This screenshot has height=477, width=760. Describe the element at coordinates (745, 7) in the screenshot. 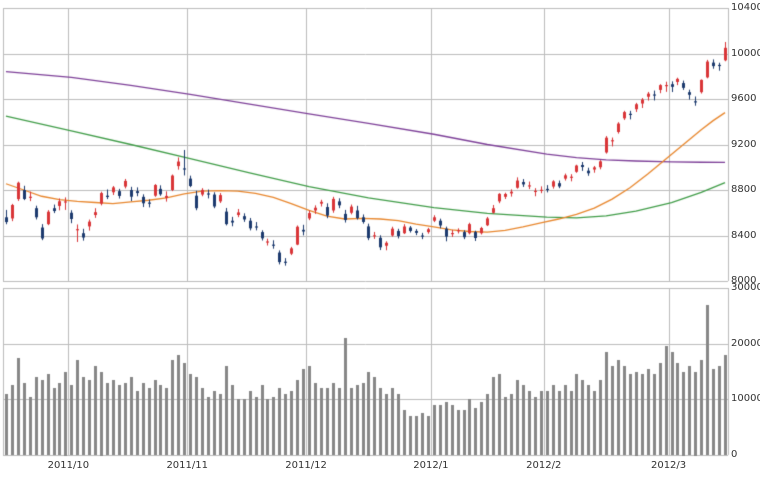

I see `price-axis-label: 10400` at that location.